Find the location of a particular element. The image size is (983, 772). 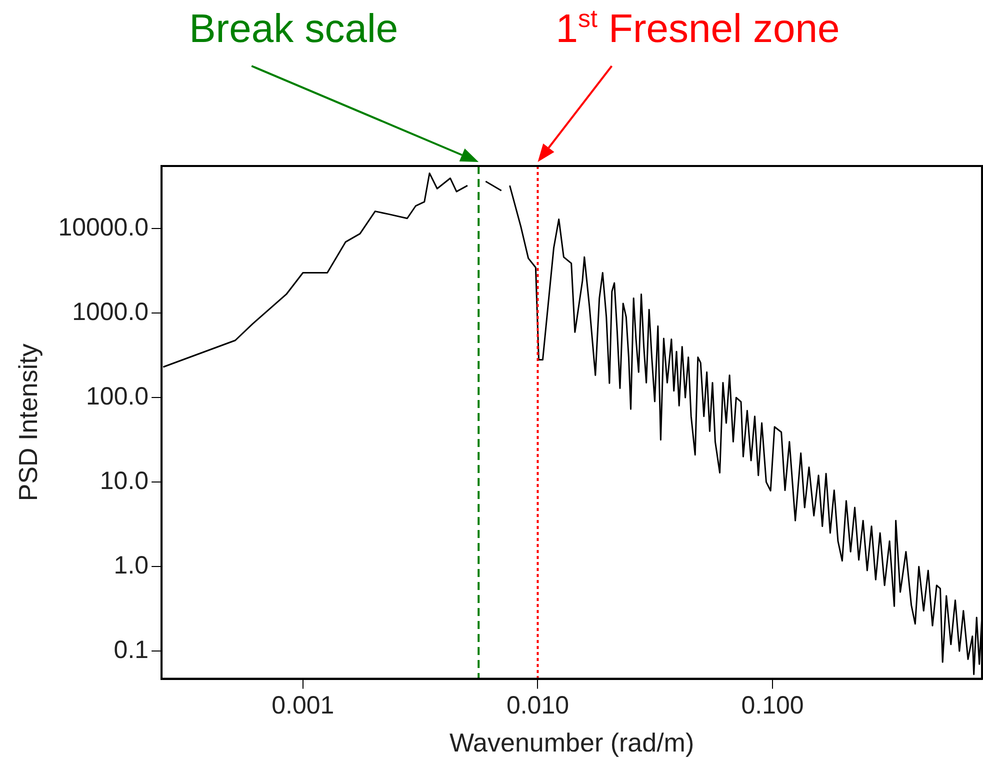

y-tick-label: 10000.0 is located at coordinates (103, 227).